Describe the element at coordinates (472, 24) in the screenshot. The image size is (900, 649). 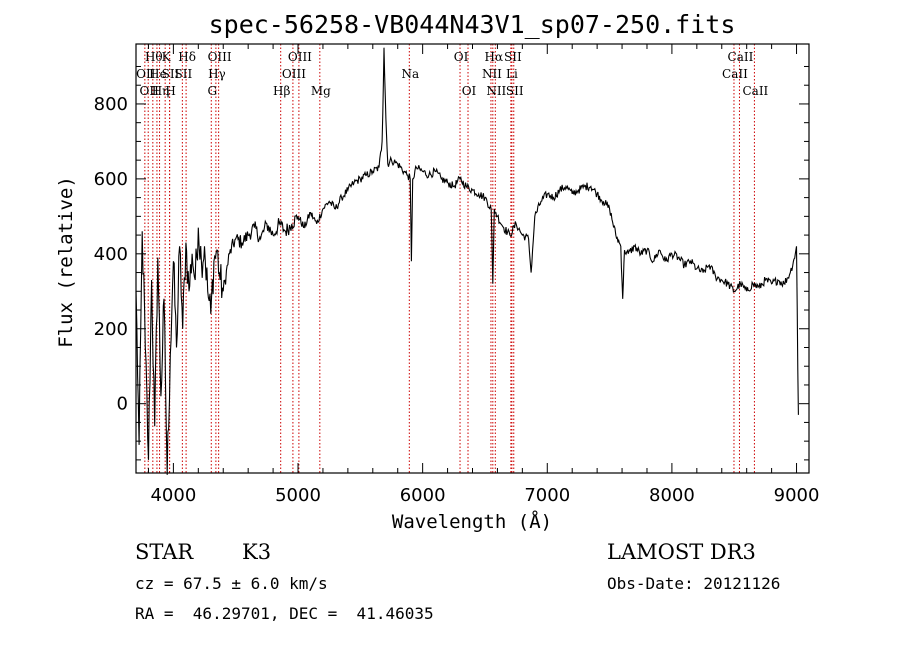
I see `chart-title: spec-56258-VB044N43V1_sp07-250.fits` at that location.